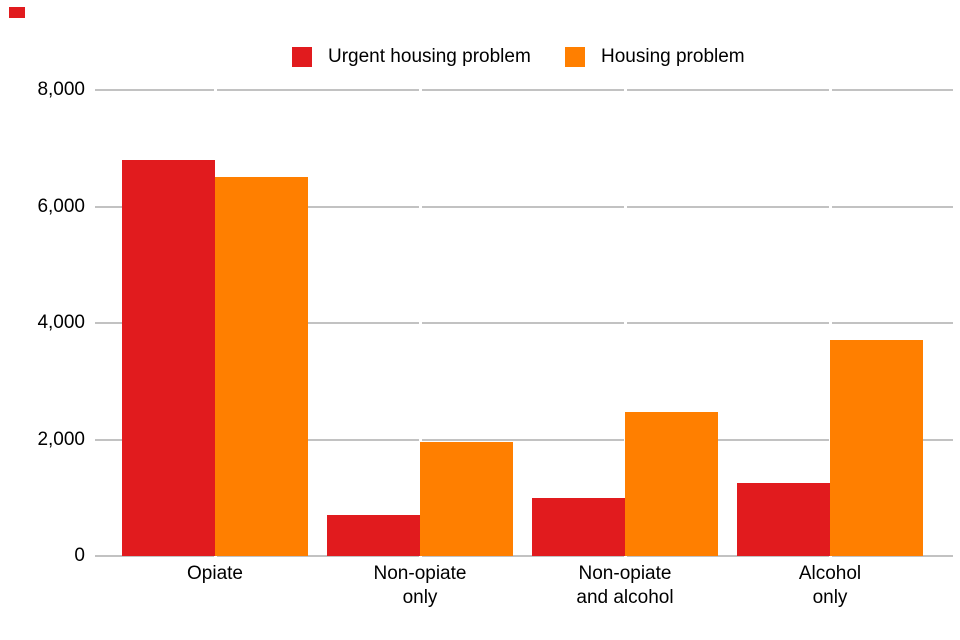 The height and width of the screenshot is (640, 960). I want to click on y-axis-tick-label: 0, so click(79, 555).